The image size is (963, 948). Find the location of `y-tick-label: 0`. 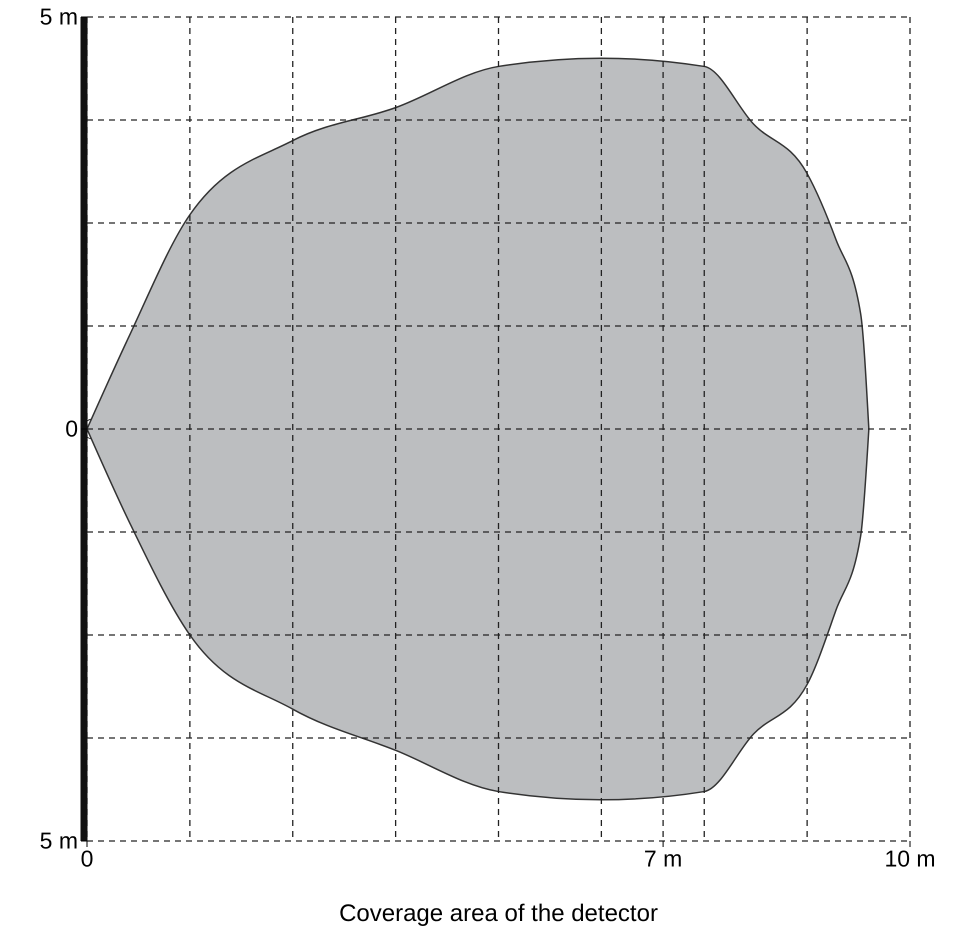

y-tick-label: 0 is located at coordinates (71, 428).